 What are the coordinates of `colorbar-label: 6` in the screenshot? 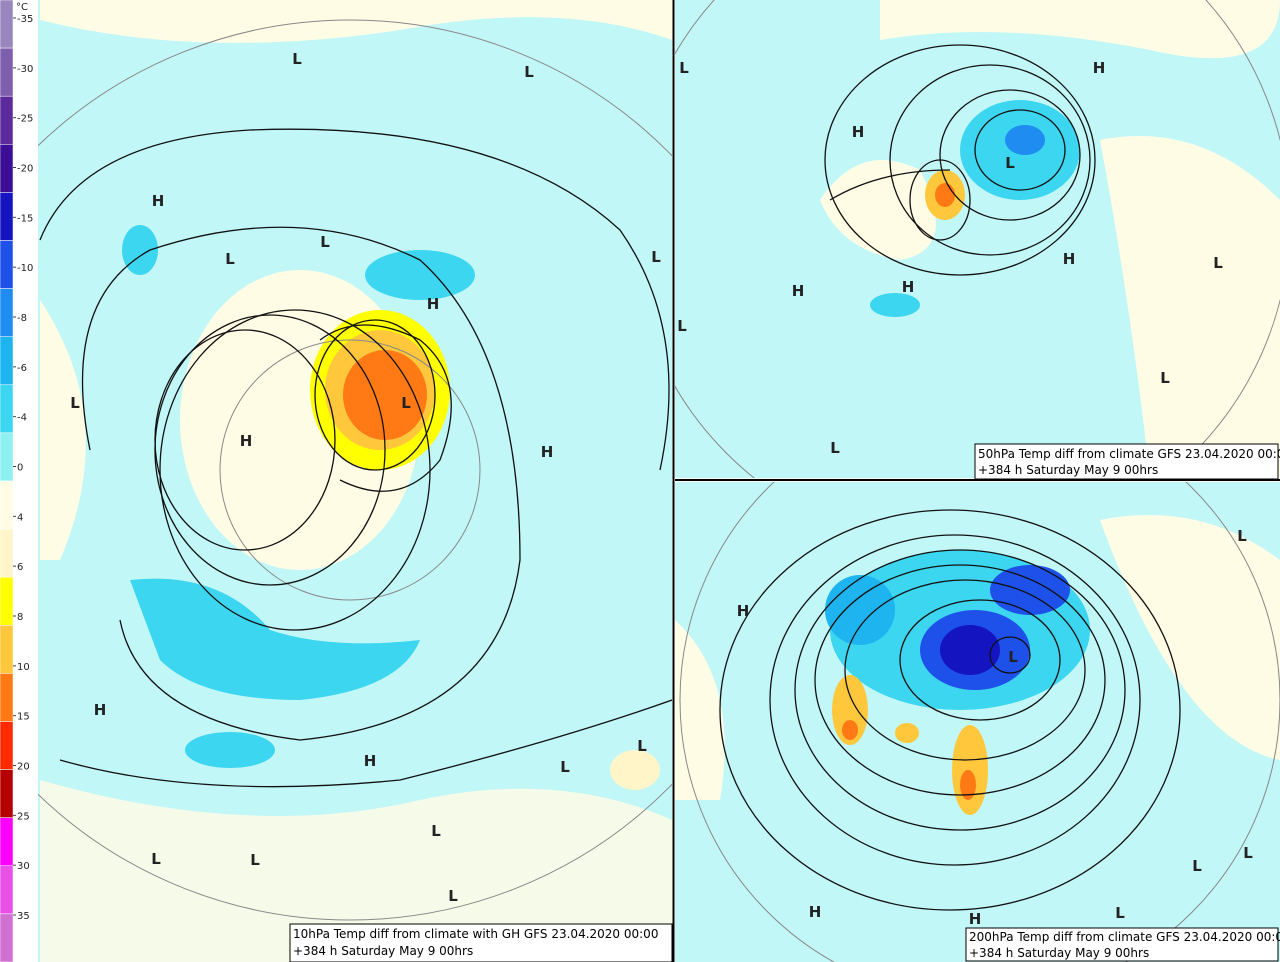 It's located at (20, 567).